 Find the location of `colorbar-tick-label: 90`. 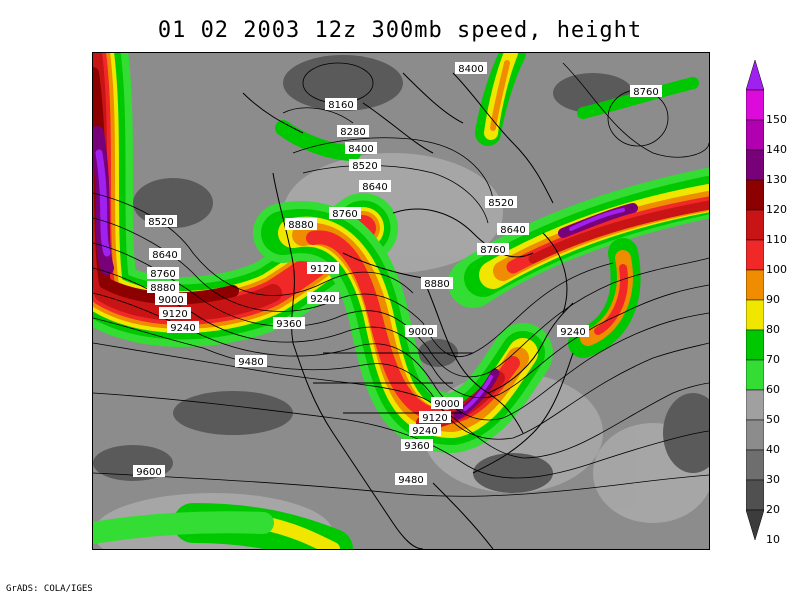

colorbar-tick-label: 90 is located at coordinates (773, 299).